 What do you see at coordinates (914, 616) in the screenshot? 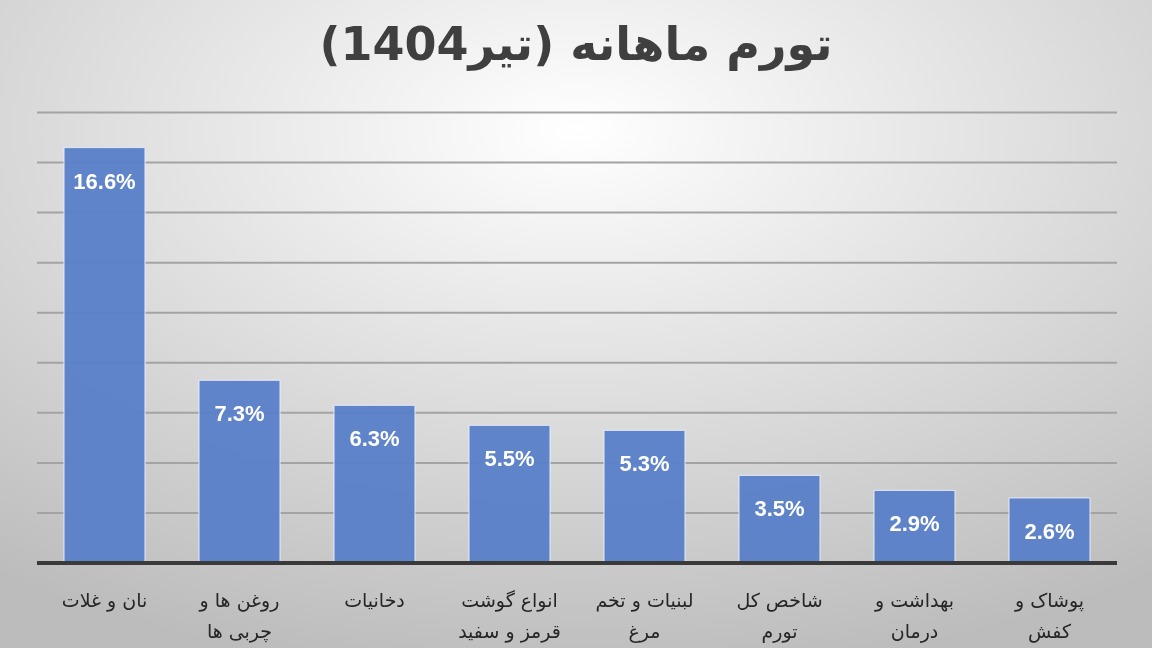
I see `x-tick-label: بهداشت و درمان` at bounding box center [914, 616].